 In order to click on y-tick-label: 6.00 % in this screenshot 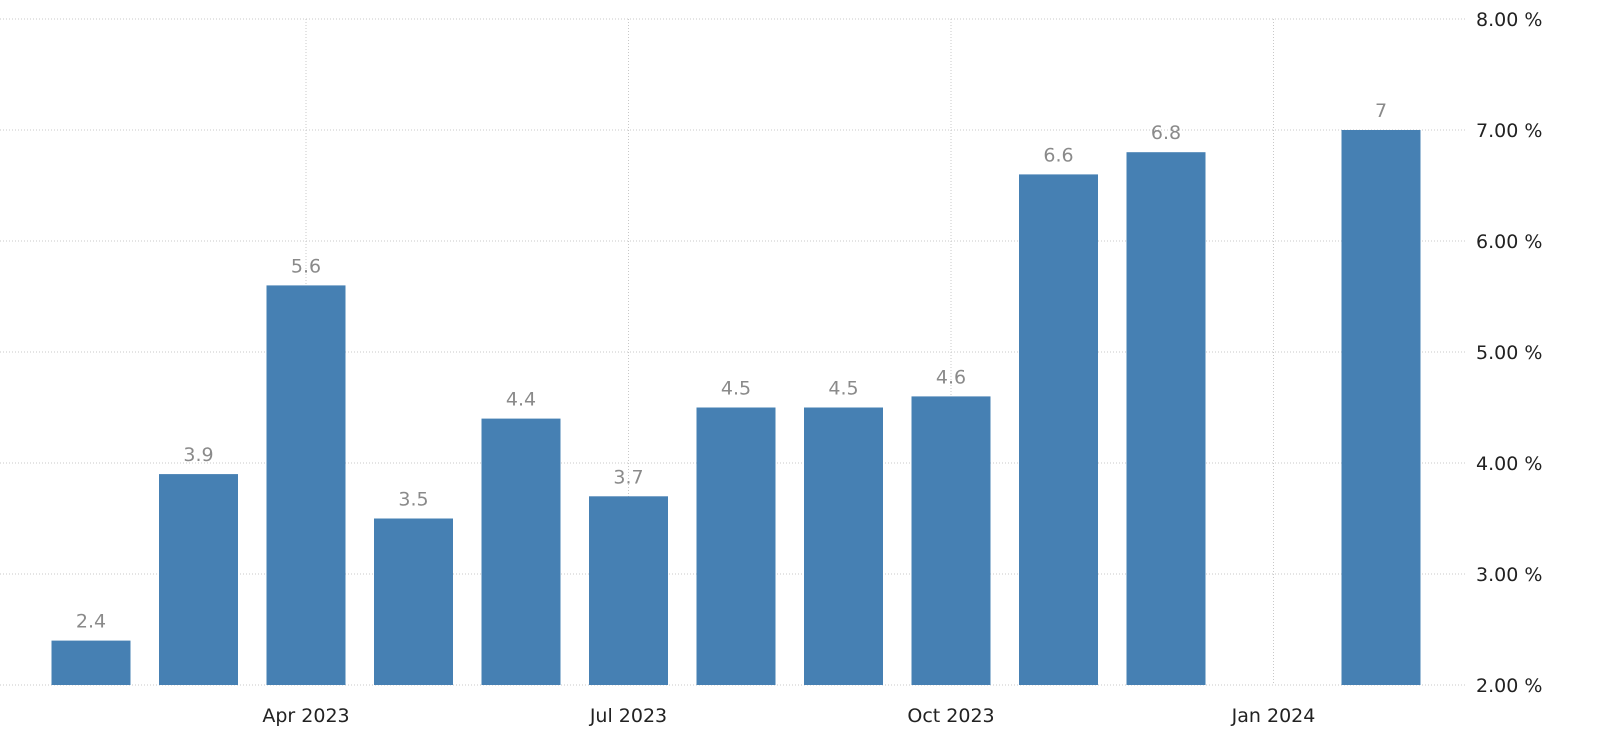, I will do `click(1509, 242)`.